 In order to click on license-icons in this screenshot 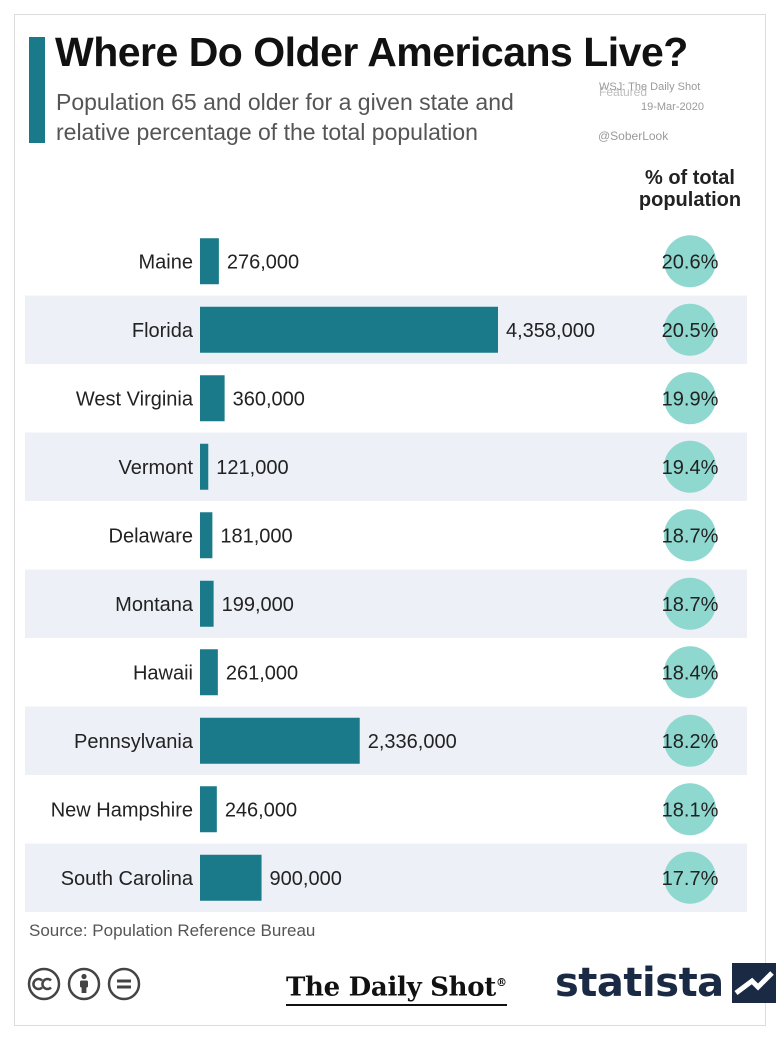, I will do `click(84, 984)`.